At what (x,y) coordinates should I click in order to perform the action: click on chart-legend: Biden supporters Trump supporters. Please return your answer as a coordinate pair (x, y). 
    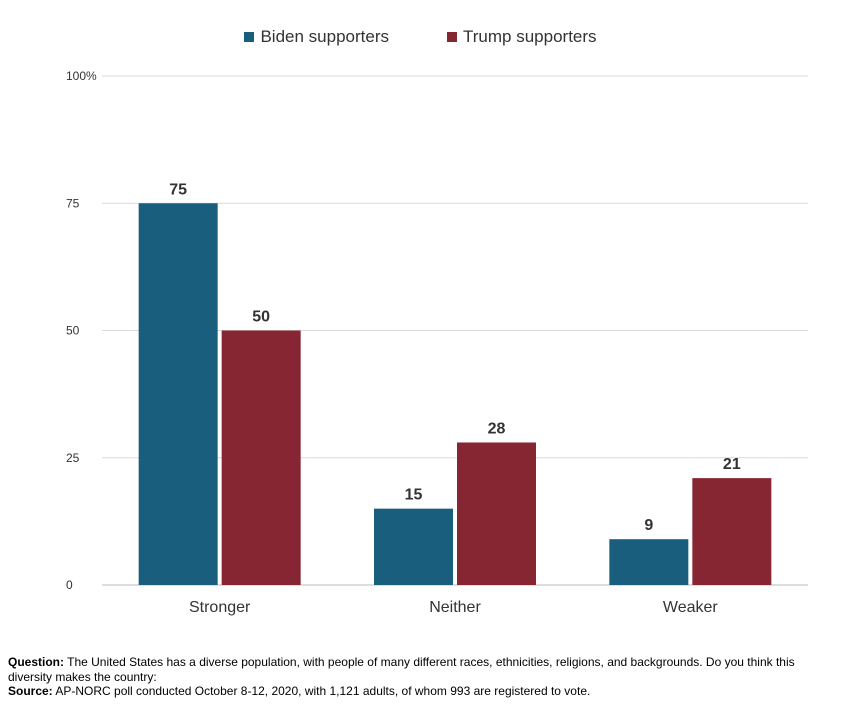
    Looking at the image, I should click on (420, 37).